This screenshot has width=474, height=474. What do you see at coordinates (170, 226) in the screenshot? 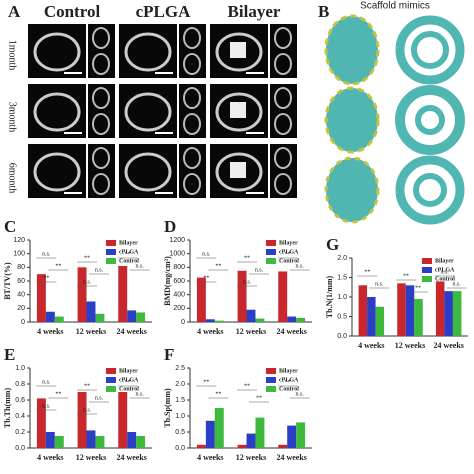
I see `panel-label: D` at bounding box center [170, 226].